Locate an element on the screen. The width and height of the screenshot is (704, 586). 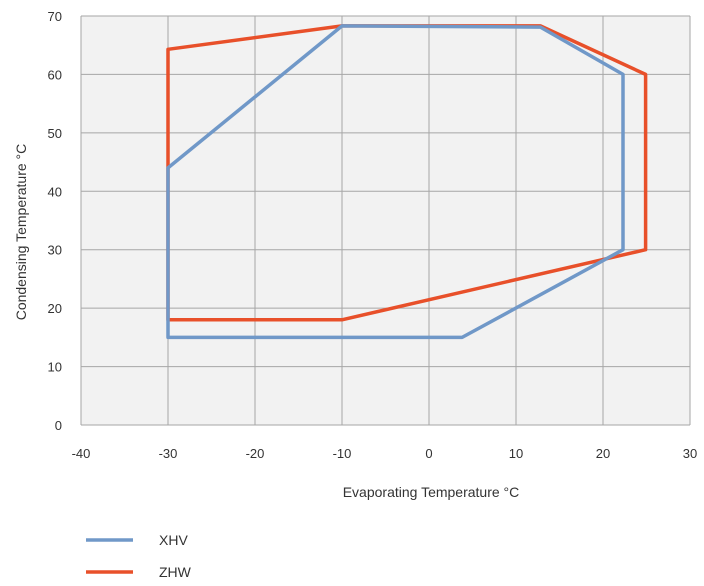
legend-label-zhw: ZHW is located at coordinates (175, 572).